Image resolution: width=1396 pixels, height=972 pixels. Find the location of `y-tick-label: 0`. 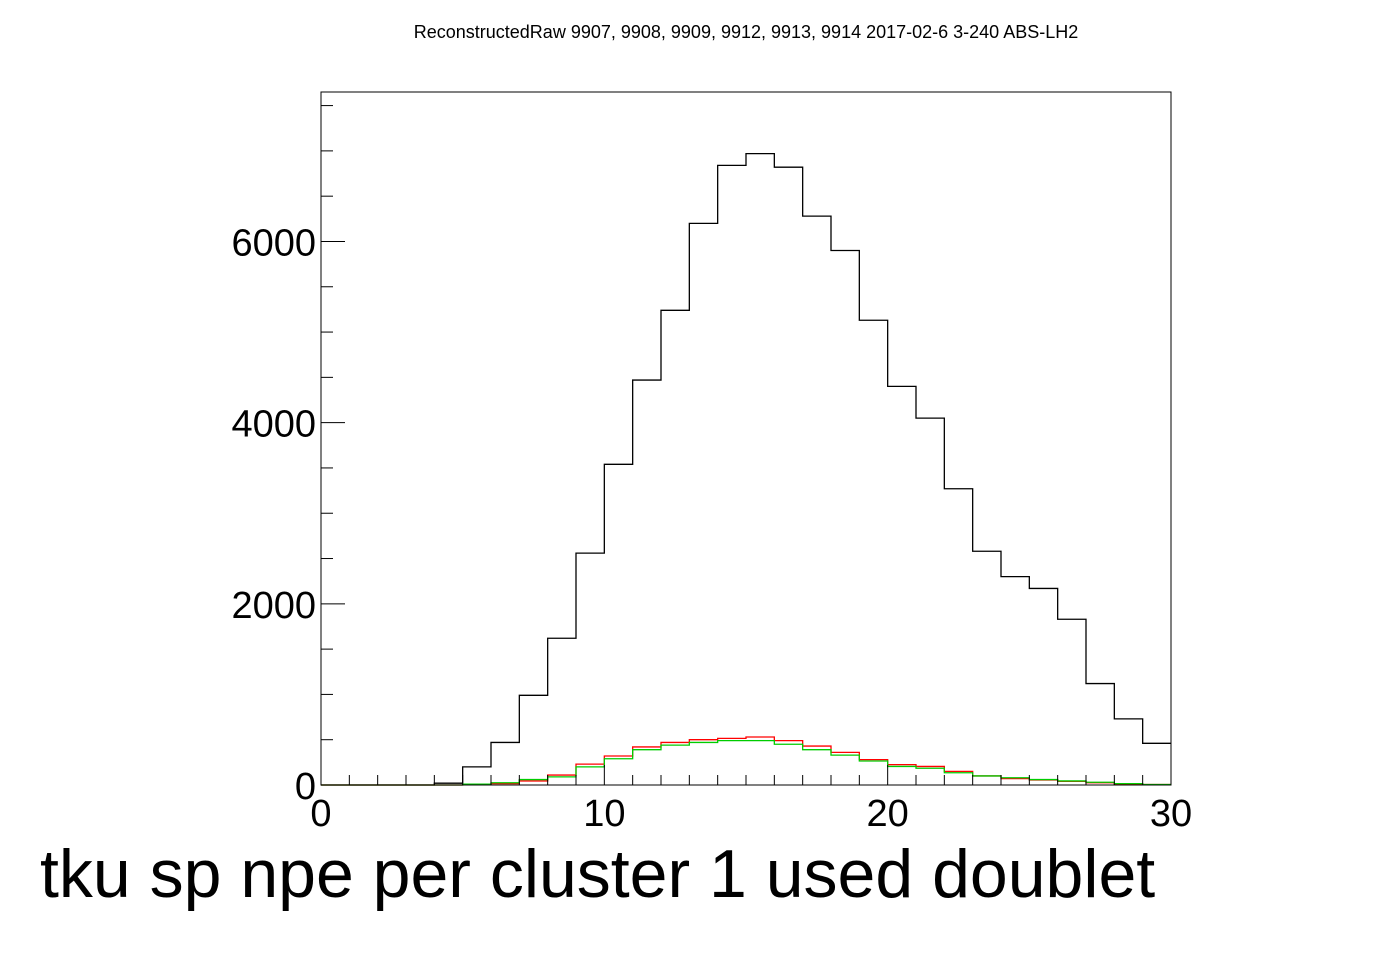

y-tick-label: 0 is located at coordinates (305, 787).